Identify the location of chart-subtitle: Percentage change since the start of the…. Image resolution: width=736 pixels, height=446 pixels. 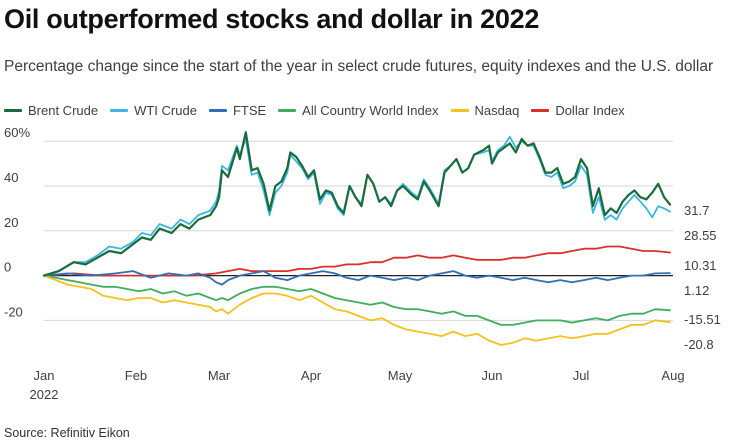
(359, 66).